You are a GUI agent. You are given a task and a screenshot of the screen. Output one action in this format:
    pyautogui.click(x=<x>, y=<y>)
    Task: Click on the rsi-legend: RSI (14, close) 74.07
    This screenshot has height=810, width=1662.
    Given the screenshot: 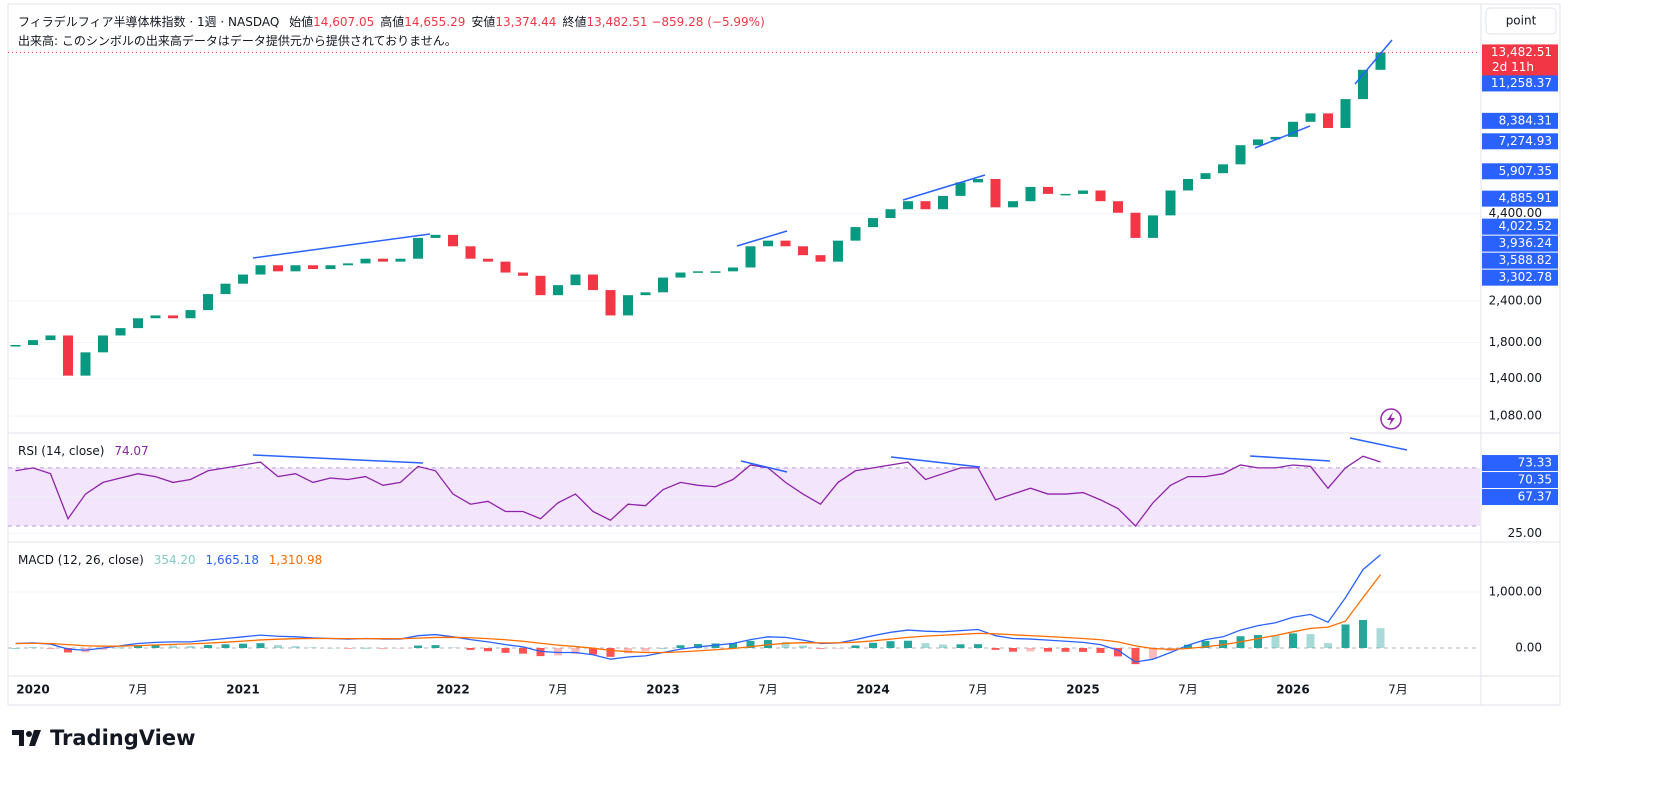 What is the action you would take?
    pyautogui.click(x=83, y=451)
    